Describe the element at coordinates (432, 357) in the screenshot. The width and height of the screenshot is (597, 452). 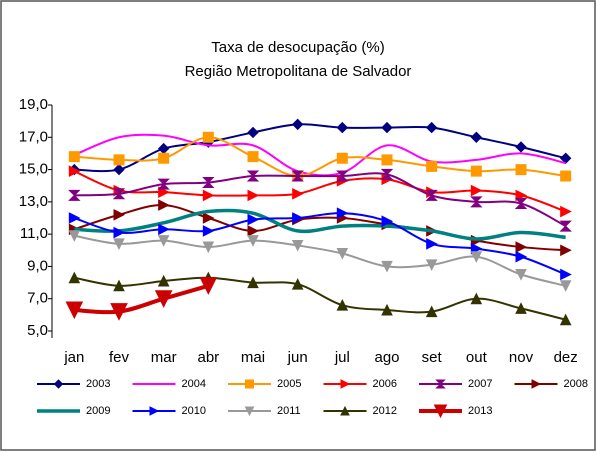
I see `x-tick-label: set` at that location.